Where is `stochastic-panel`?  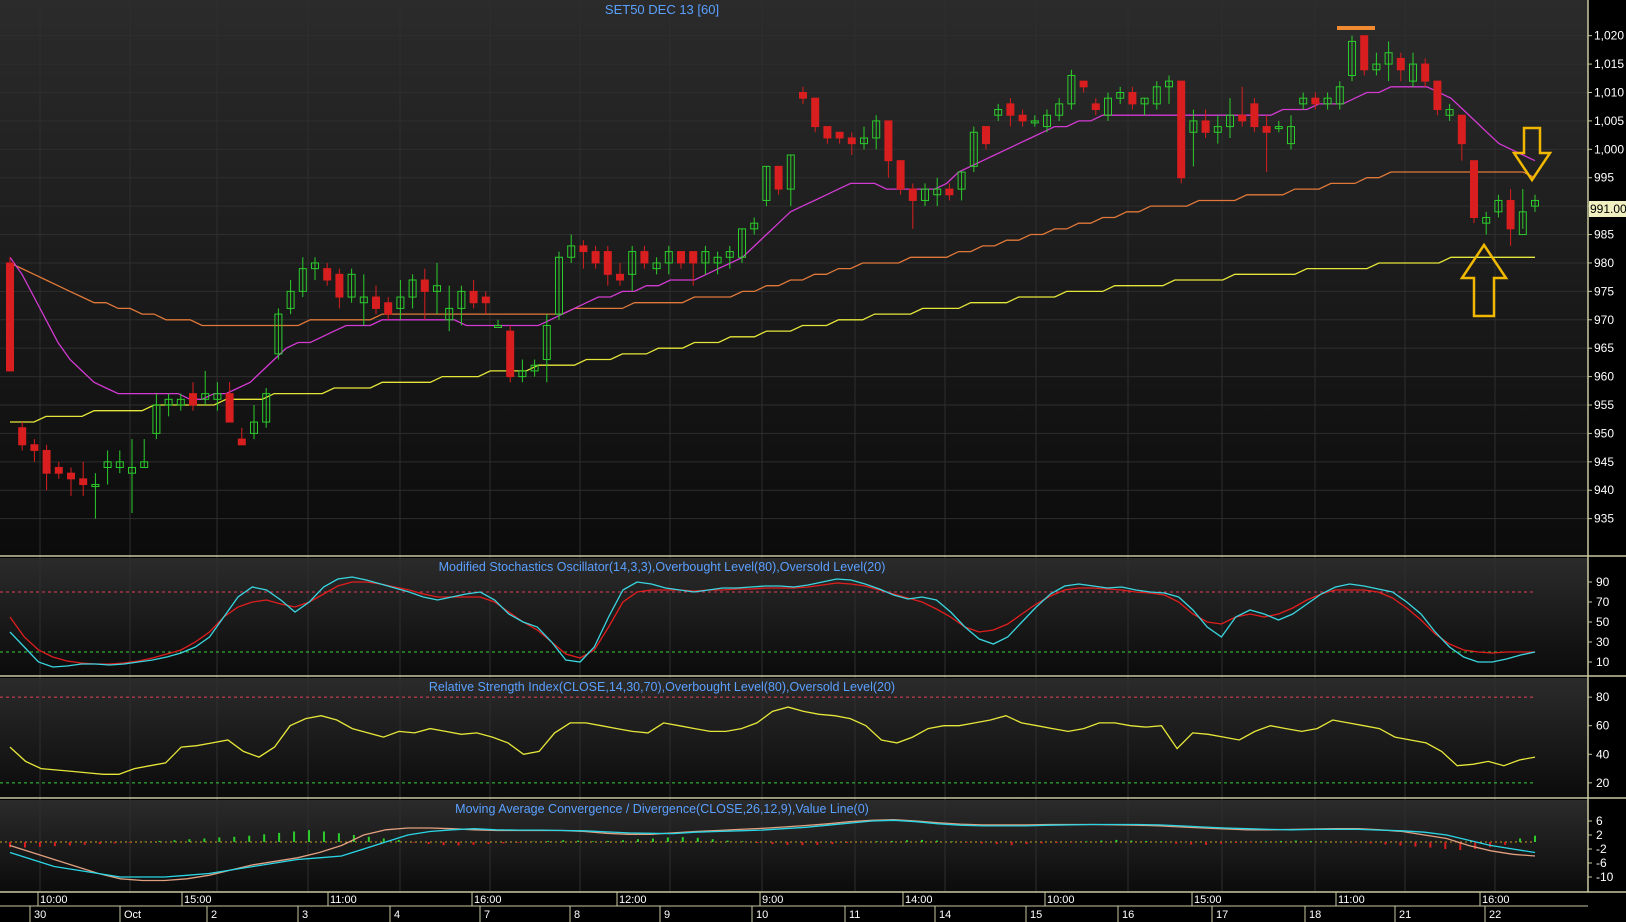
stochastic-panel is located at coordinates (794, 617).